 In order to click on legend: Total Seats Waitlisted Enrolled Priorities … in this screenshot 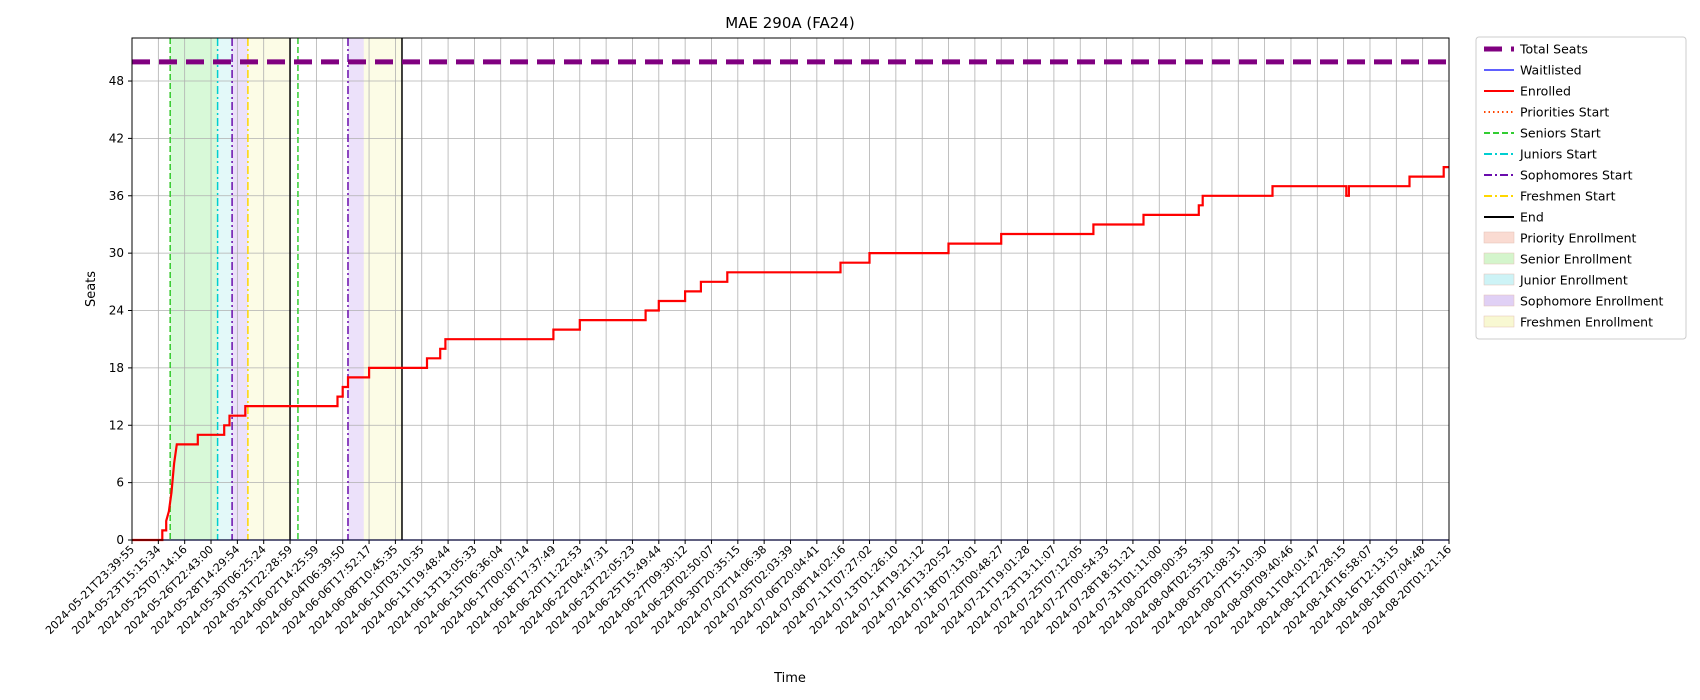, I will do `click(1581, 188)`.